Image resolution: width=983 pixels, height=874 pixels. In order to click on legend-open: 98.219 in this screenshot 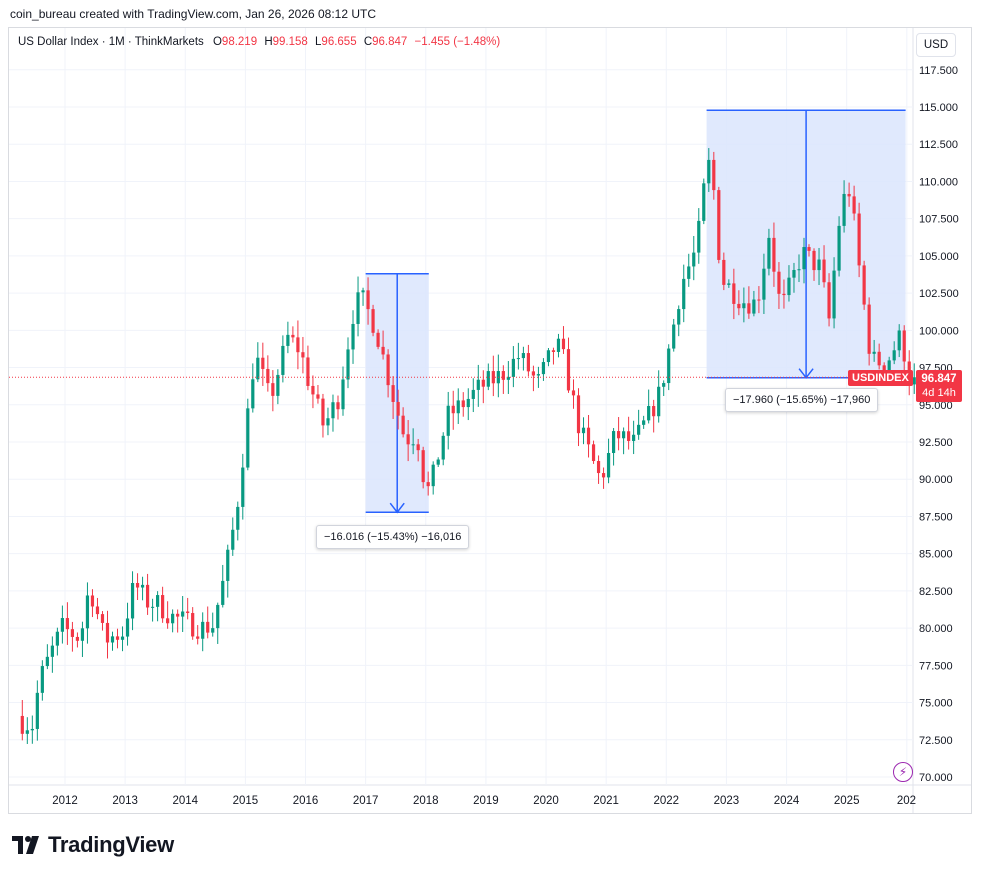, I will do `click(239, 42)`.